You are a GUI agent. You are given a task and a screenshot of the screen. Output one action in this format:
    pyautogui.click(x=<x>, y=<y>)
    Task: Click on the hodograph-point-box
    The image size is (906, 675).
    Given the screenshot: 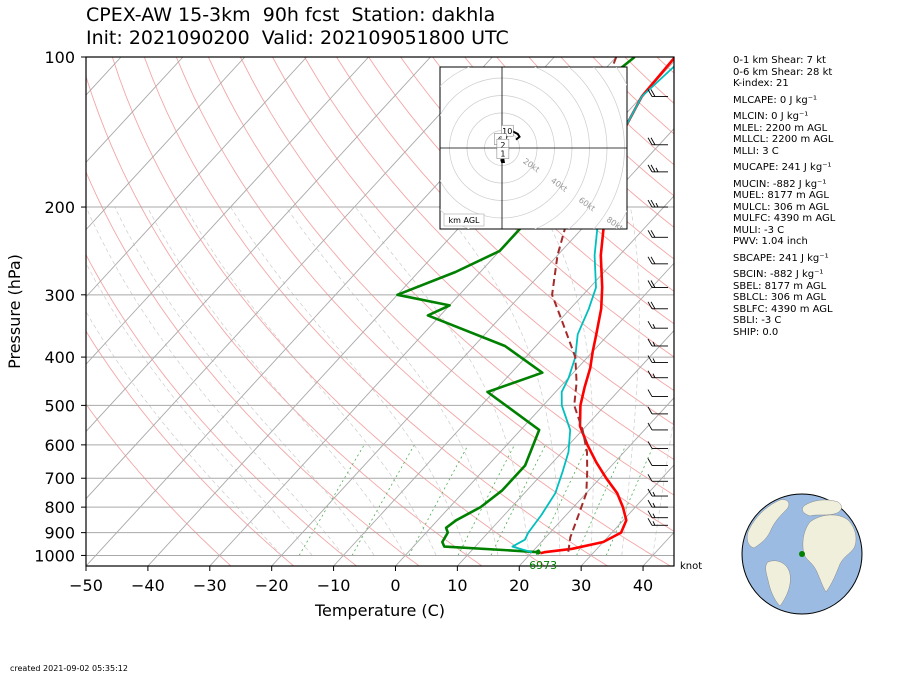 What is the action you would take?
    pyautogui.click(x=507, y=130)
    